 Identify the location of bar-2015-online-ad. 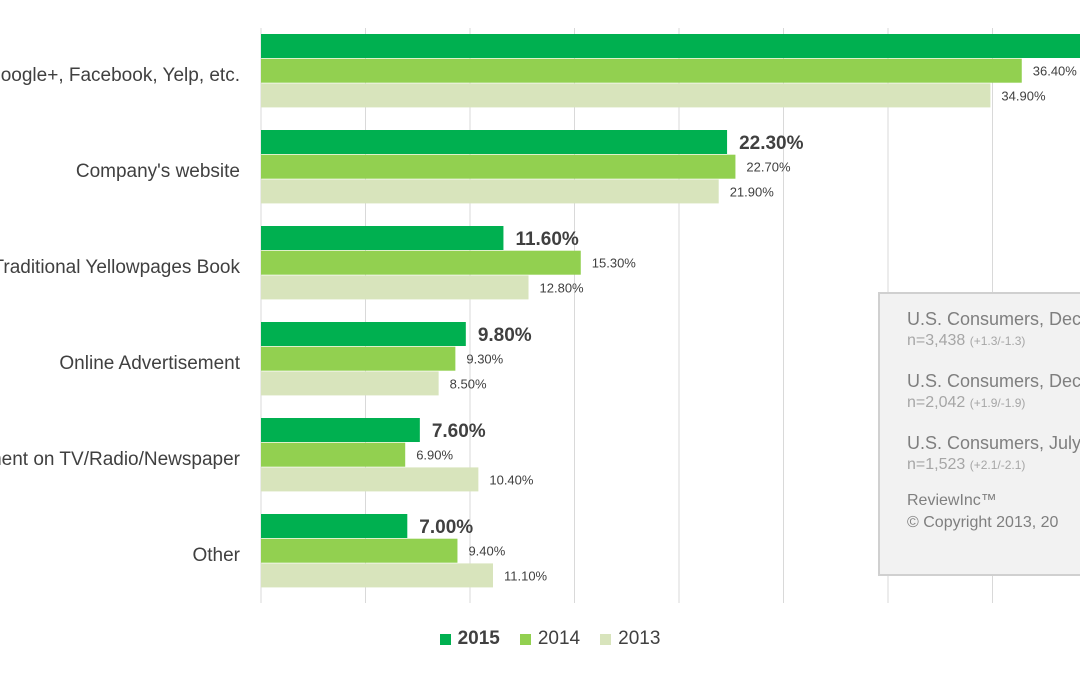
(363, 334).